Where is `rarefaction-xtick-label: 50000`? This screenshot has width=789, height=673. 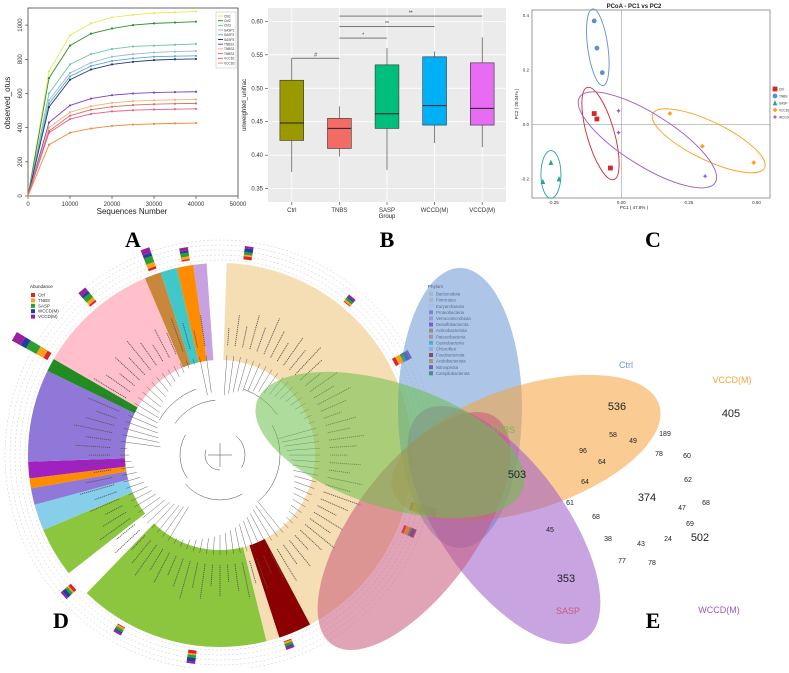
rarefaction-xtick-label: 50000 is located at coordinates (238, 205).